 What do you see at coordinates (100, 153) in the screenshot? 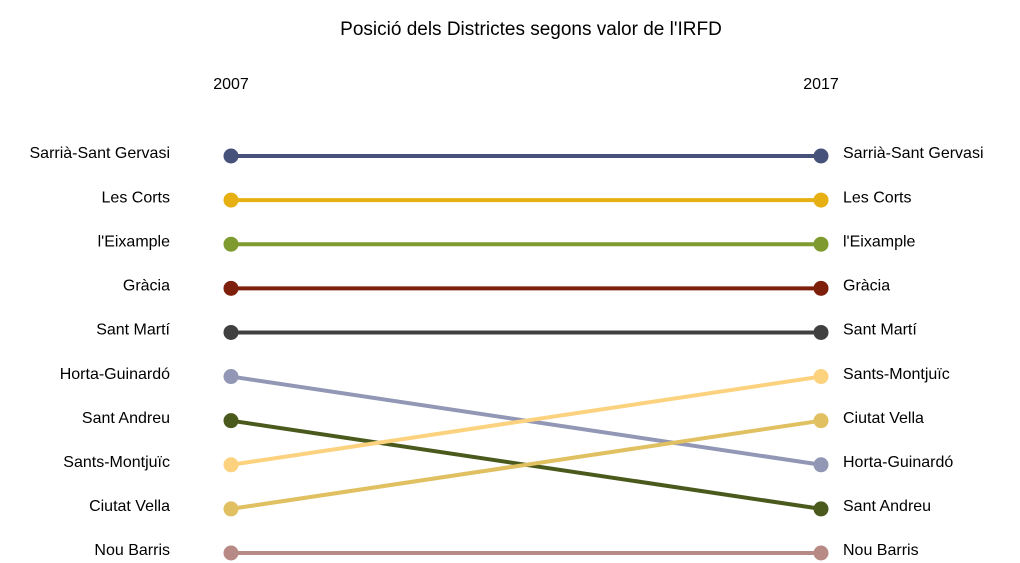
I see `left-label: Sarrià-Sant Gervasi` at bounding box center [100, 153].